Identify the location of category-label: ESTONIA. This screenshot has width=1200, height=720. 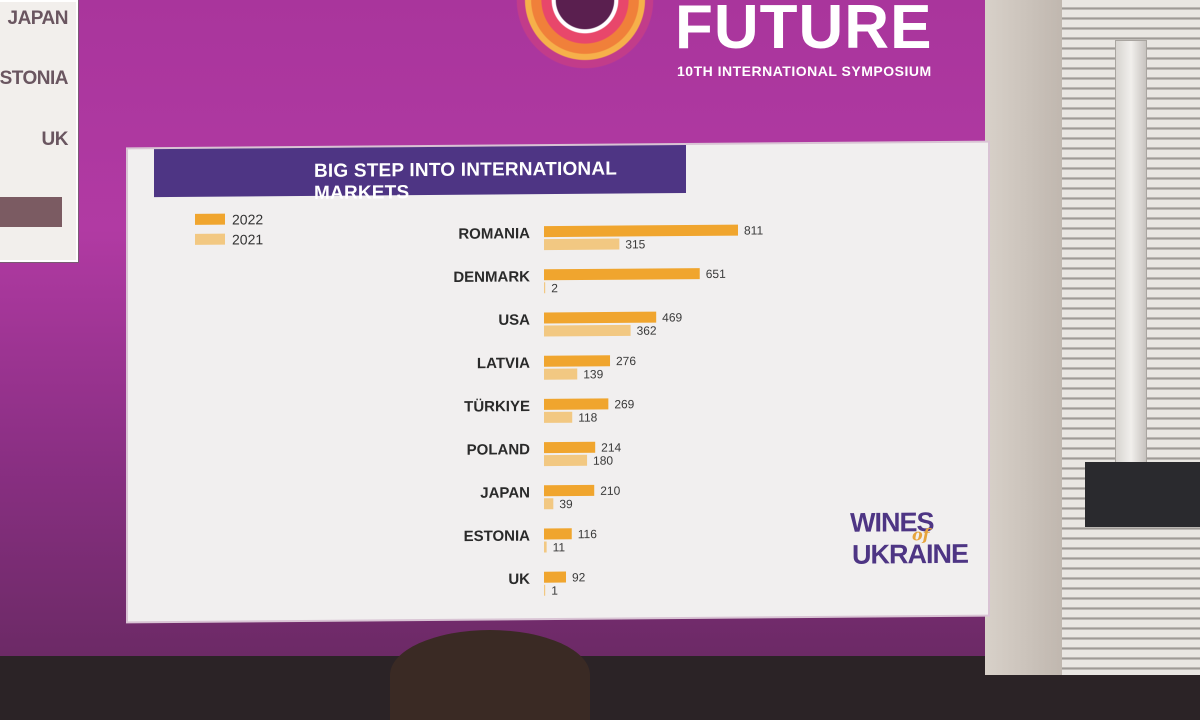
(497, 537).